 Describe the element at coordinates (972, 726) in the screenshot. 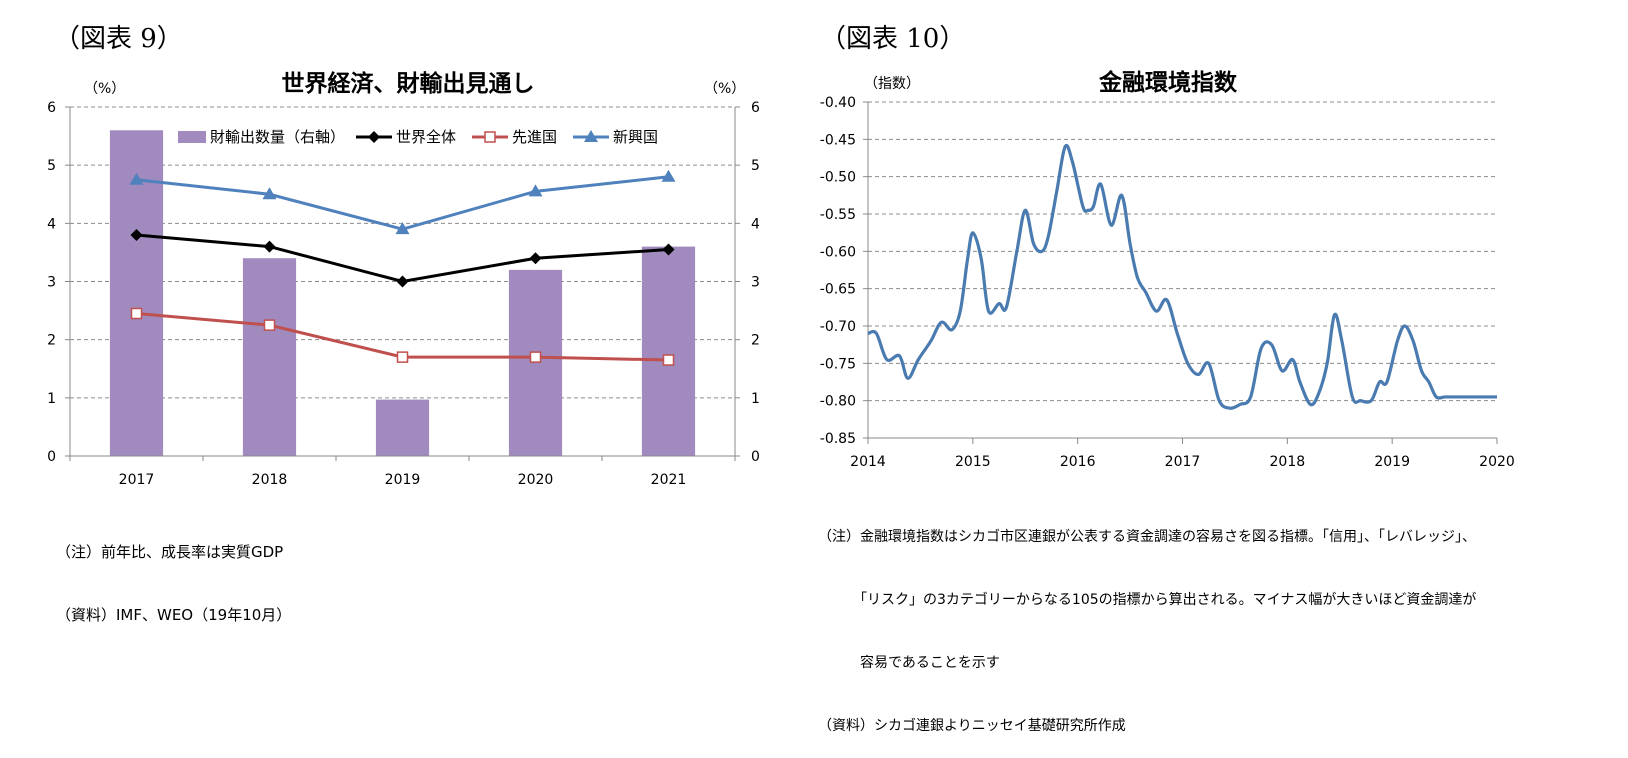

I see `right-note-line: （資料）シカゴ連銀よりニッセイ基礎研究所作成` at that location.